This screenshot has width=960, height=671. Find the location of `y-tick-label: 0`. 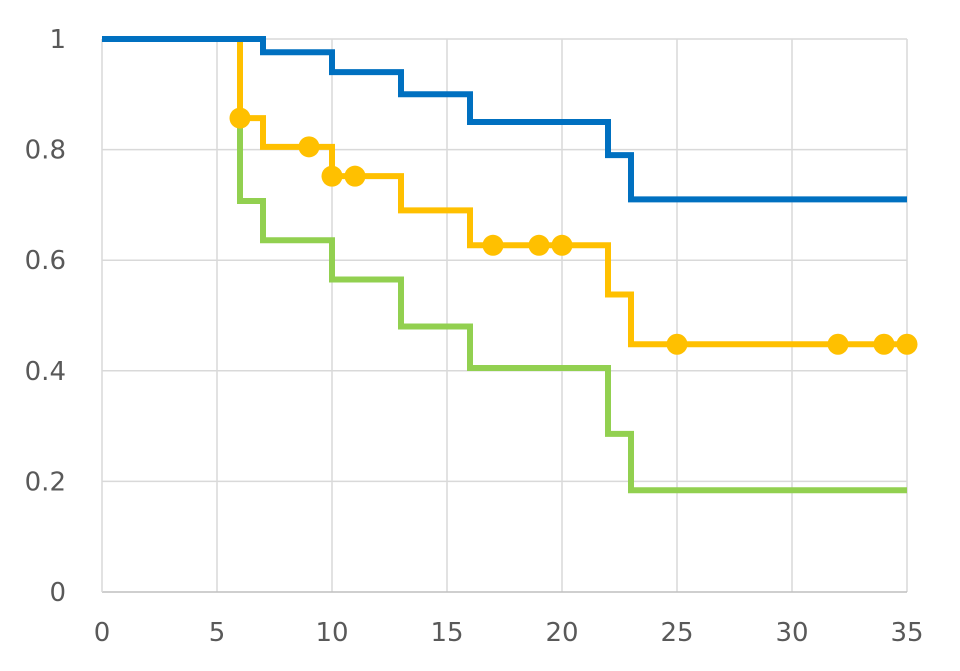

y-tick-label: 0 is located at coordinates (57, 593).